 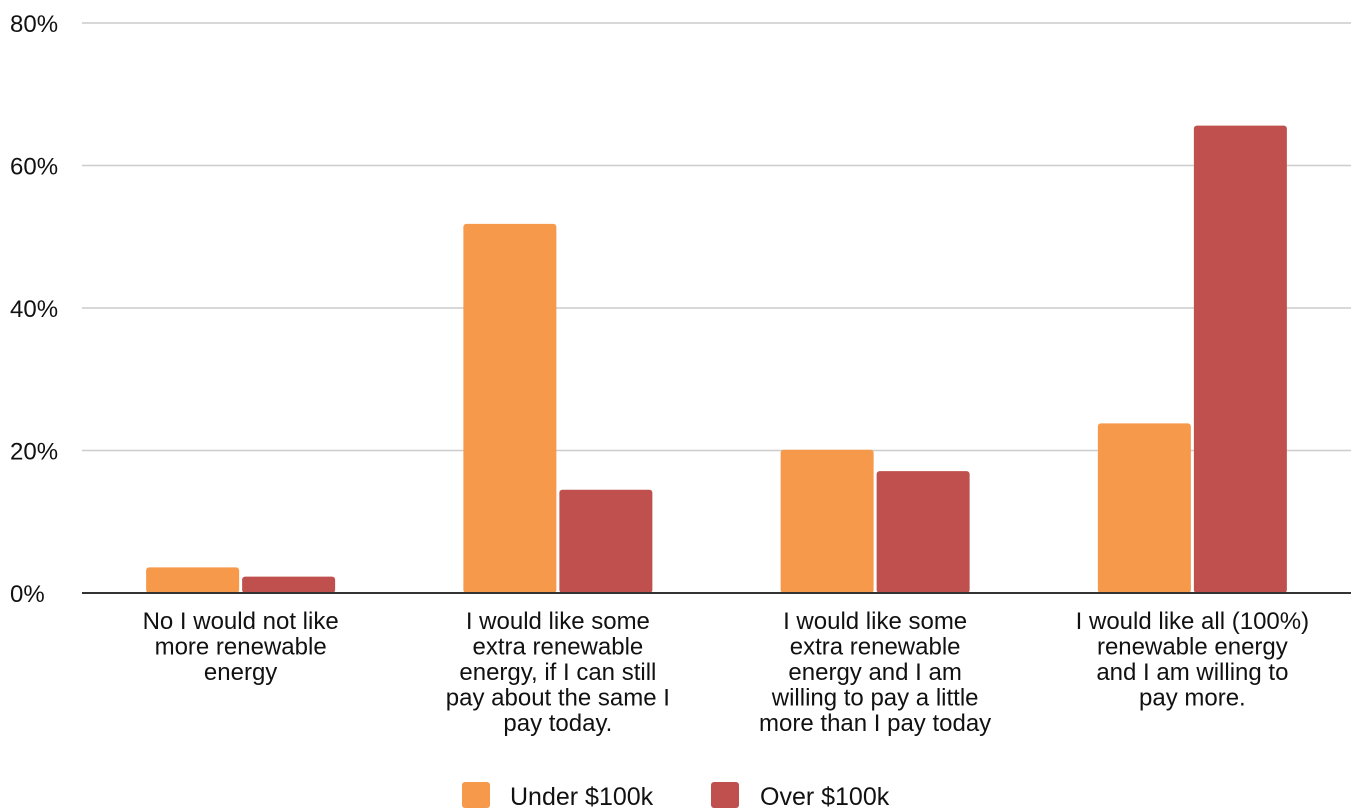 What do you see at coordinates (582, 795) in the screenshot?
I see `legend-label: Under $100k` at bounding box center [582, 795].